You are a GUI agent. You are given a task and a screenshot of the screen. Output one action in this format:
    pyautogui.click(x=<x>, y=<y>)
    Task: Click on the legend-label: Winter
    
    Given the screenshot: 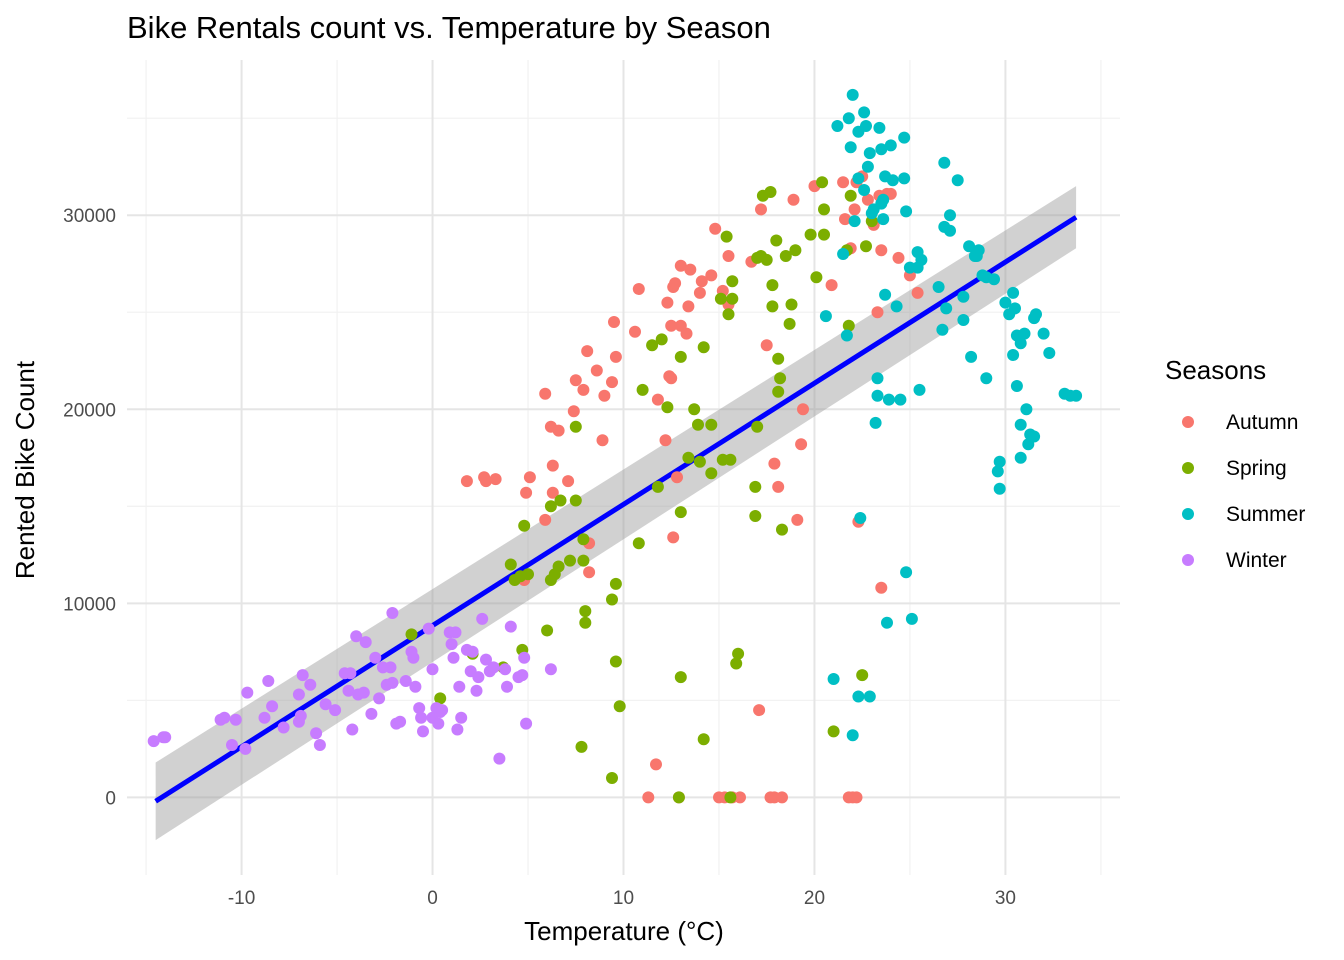 What is the action you would take?
    pyautogui.click(x=1256, y=560)
    